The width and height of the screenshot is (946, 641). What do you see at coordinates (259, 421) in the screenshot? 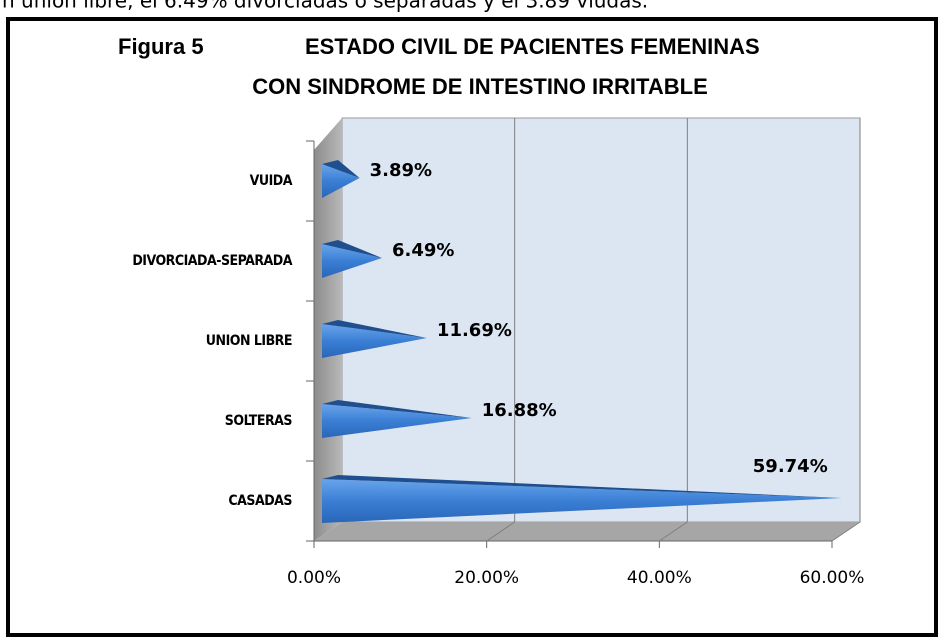
I see `y-tick-label: SOLTERAS` at bounding box center [259, 421].